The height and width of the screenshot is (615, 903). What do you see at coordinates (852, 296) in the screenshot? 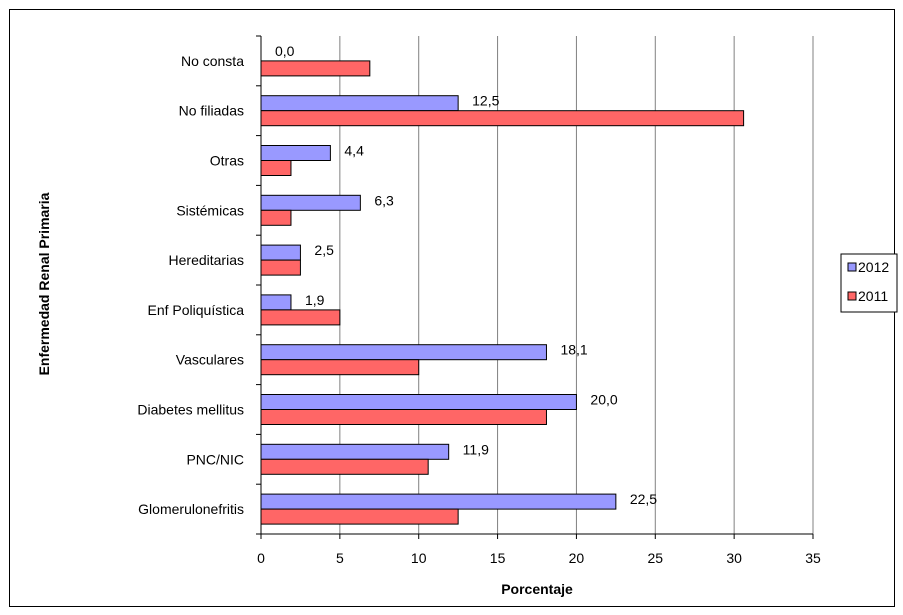
I see `legend-swatch-2011` at bounding box center [852, 296].